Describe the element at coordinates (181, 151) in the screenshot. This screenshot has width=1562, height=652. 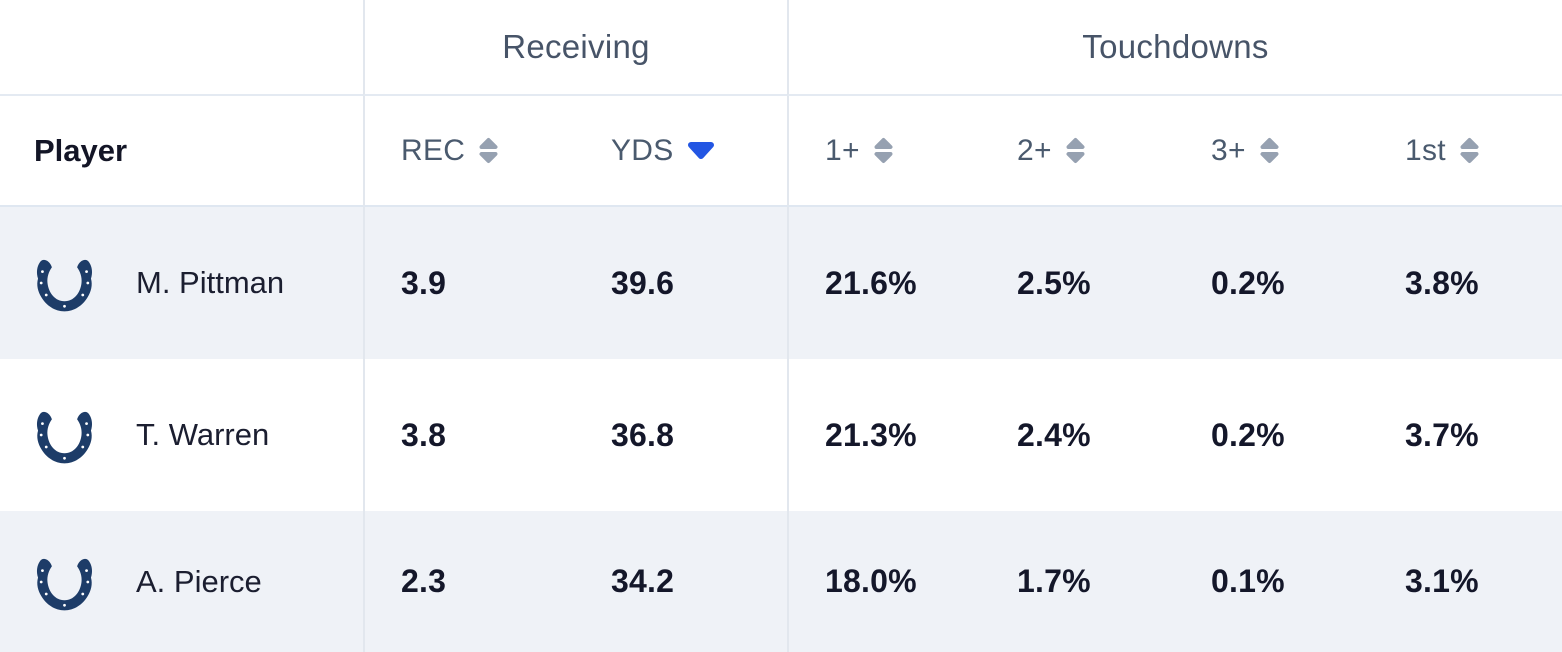
I see `column-header-player: Player` at that location.